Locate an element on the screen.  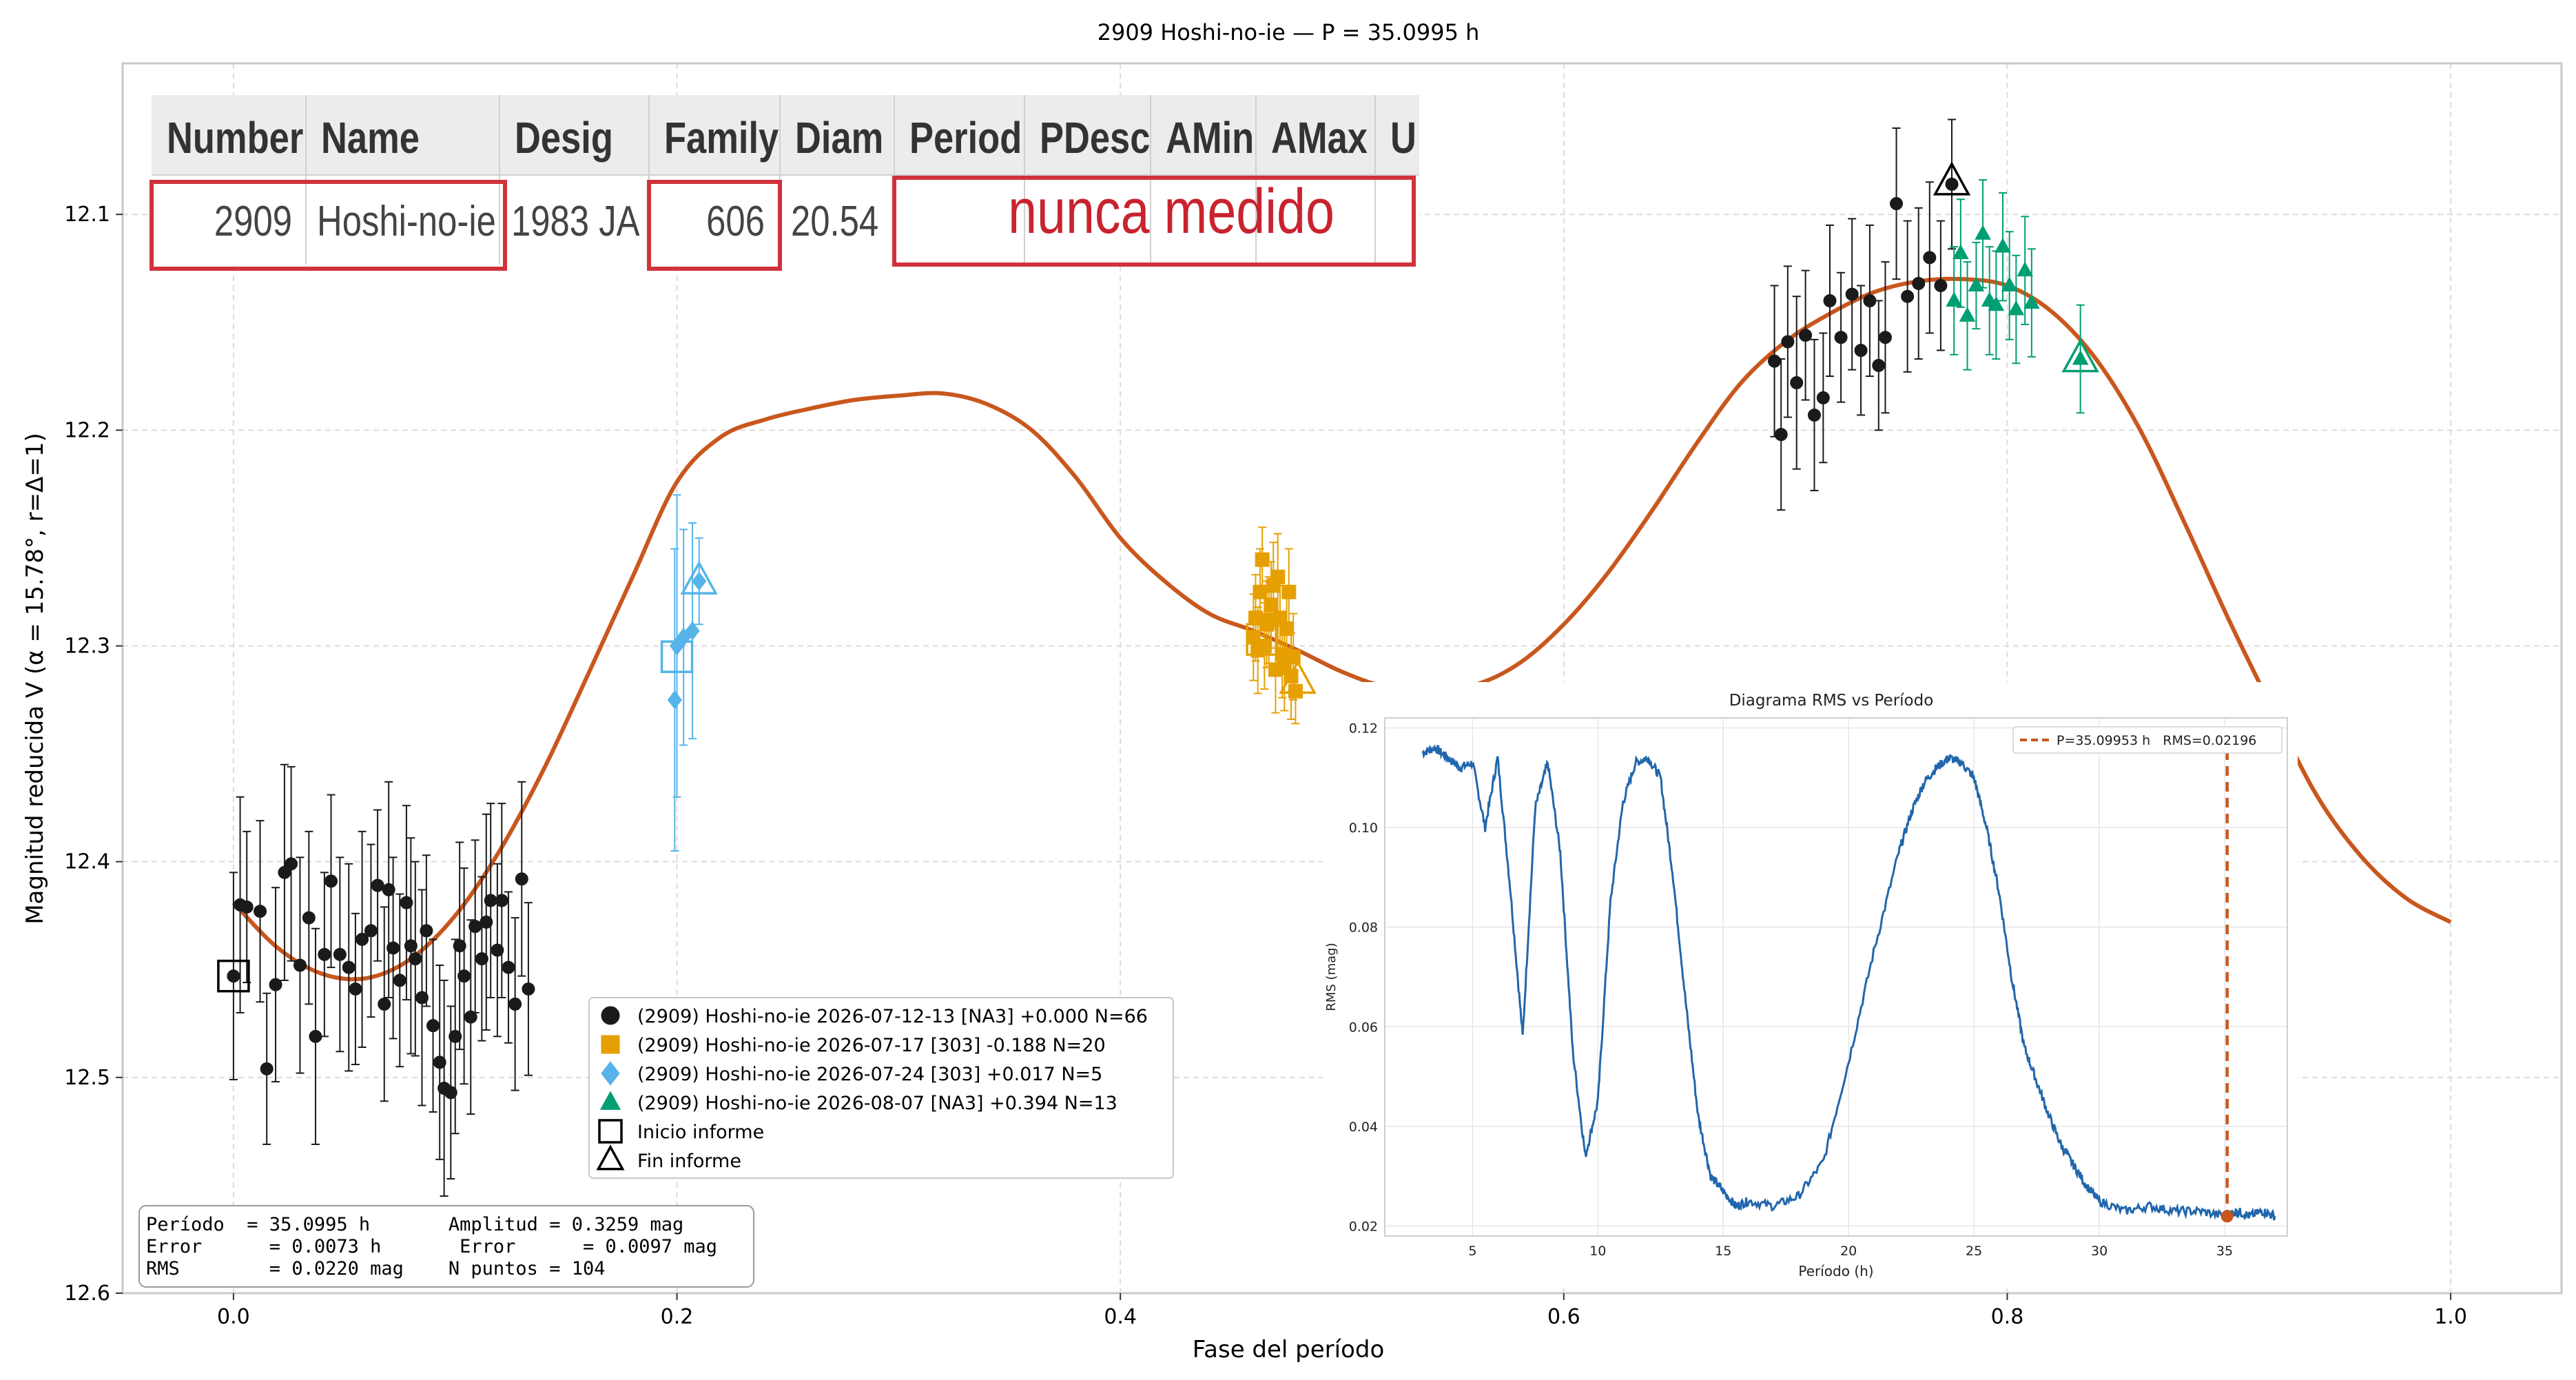
rms-x-tick-label: 25 is located at coordinates (1974, 1251).